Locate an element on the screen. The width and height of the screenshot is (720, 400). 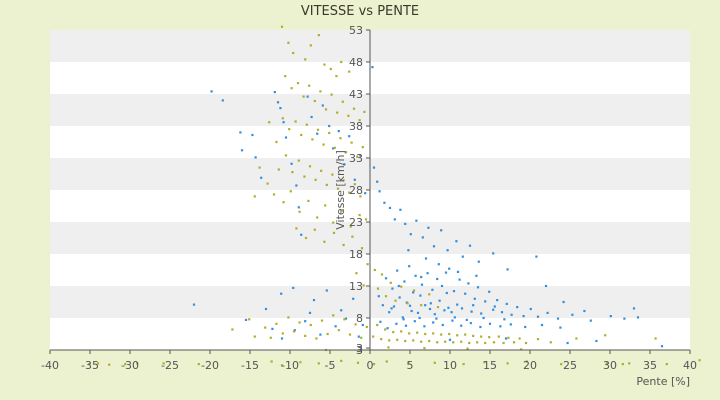
y-tick-label: 3 is located at coordinates (359, 350).